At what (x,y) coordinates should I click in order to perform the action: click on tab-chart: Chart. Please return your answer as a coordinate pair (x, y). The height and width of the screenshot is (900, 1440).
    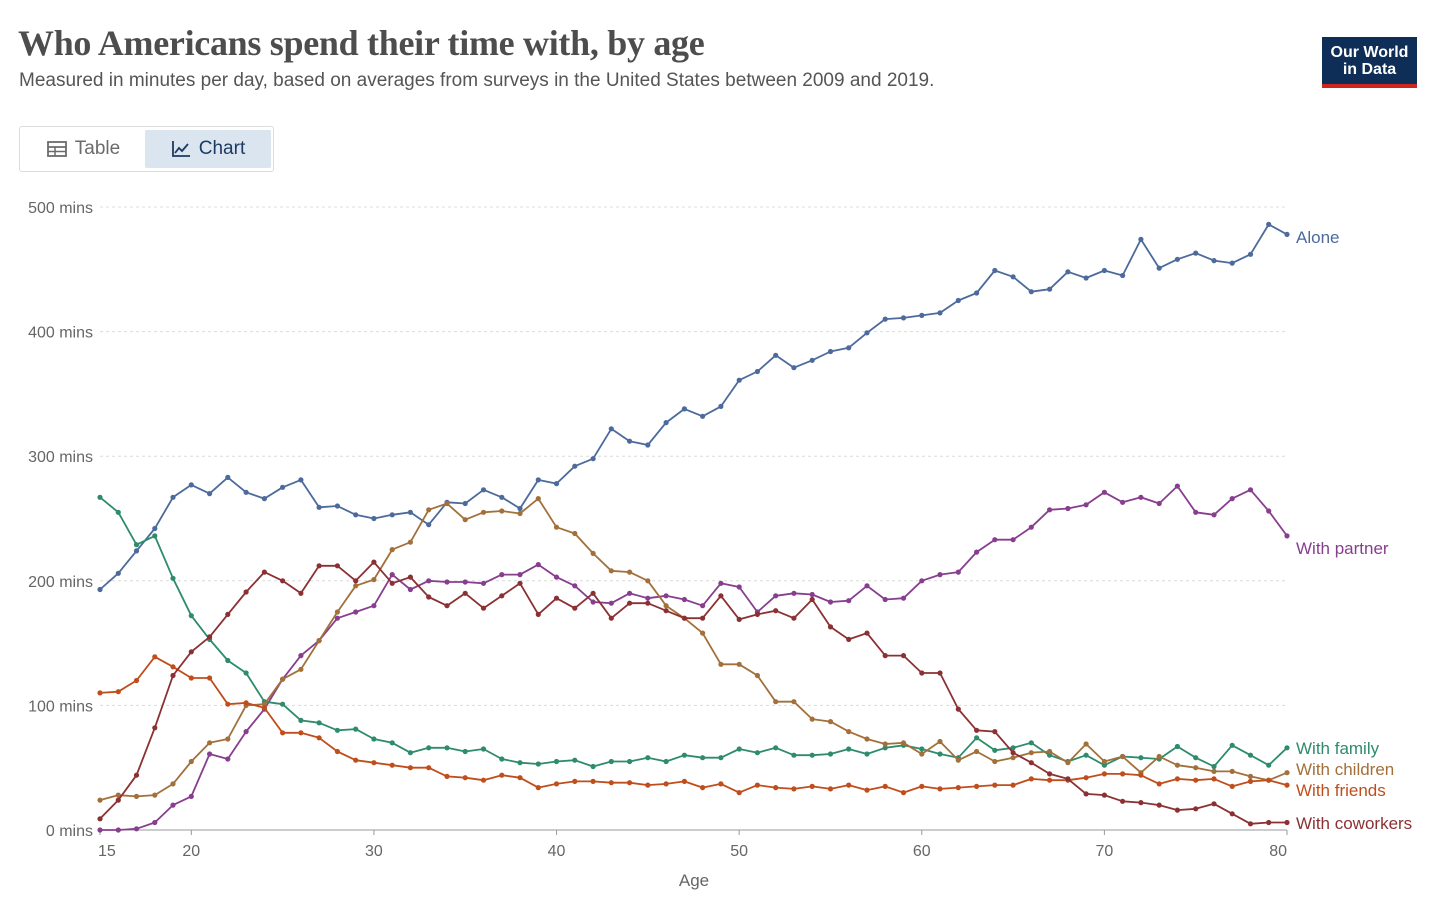
    Looking at the image, I should click on (208, 149).